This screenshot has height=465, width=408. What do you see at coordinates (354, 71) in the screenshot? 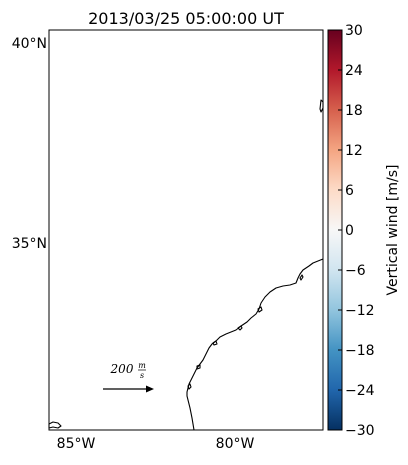
I see `colorbar-tick-label: 24` at bounding box center [354, 71].